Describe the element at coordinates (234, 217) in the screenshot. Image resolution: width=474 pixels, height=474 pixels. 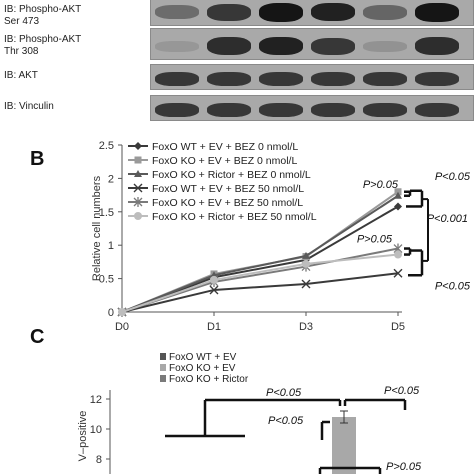
I see `legend-label: FoxO KO + Rictor + BEZ 50 nmol/L` at that location.